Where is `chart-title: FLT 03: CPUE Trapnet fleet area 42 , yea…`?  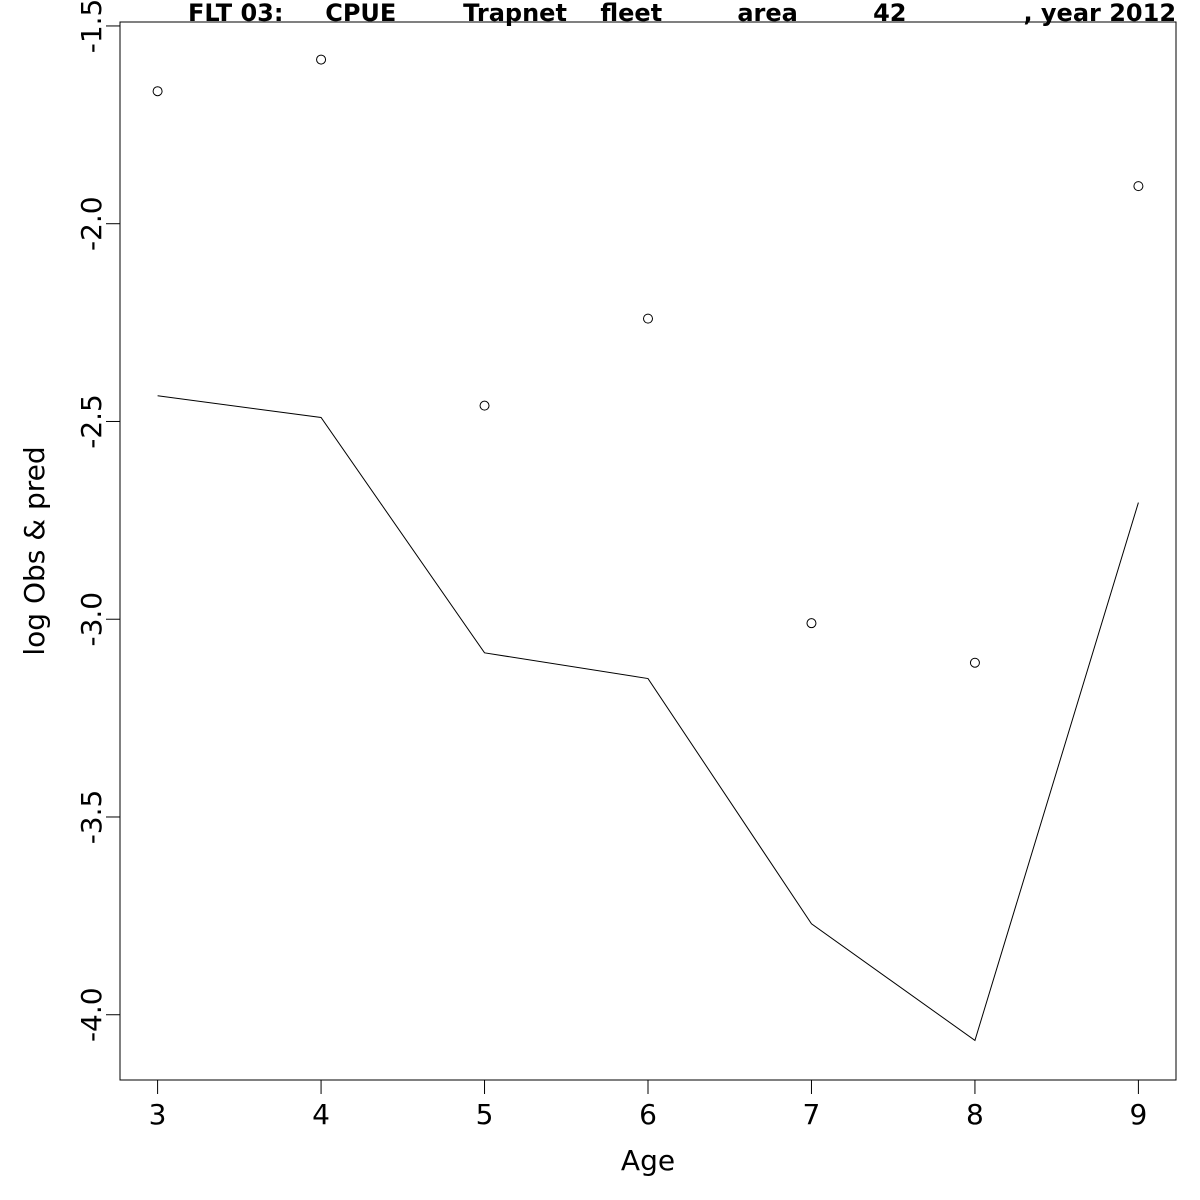 chart-title: FLT 03: CPUE Trapnet fleet area 42 , yea… is located at coordinates (682, 13).